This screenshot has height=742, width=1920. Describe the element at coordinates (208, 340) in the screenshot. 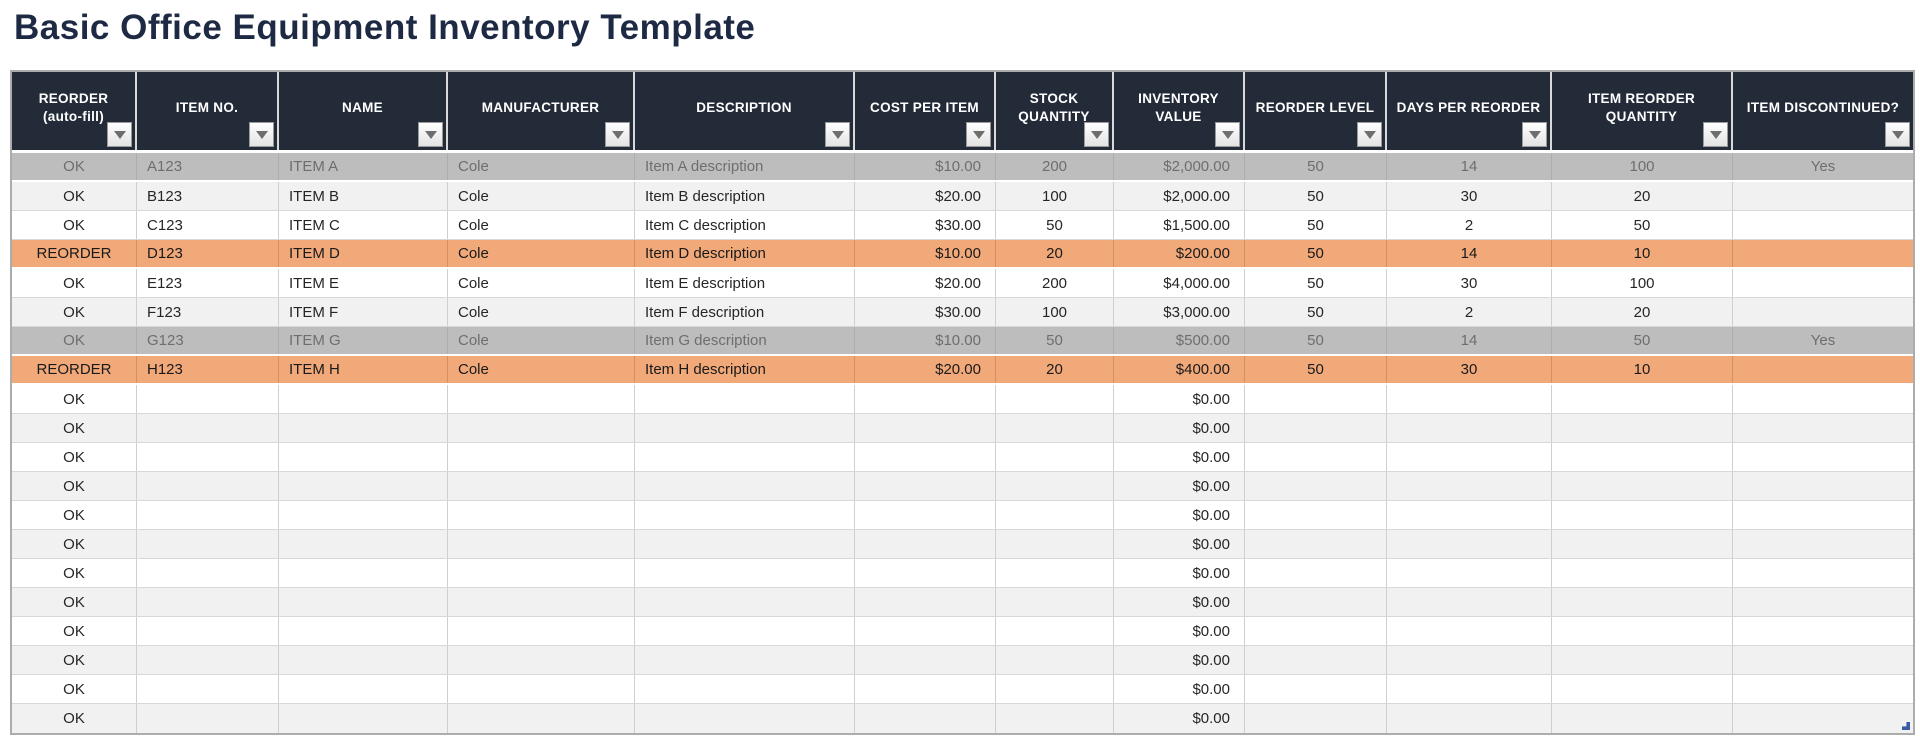

I see `cell-item-no: G123` at that location.